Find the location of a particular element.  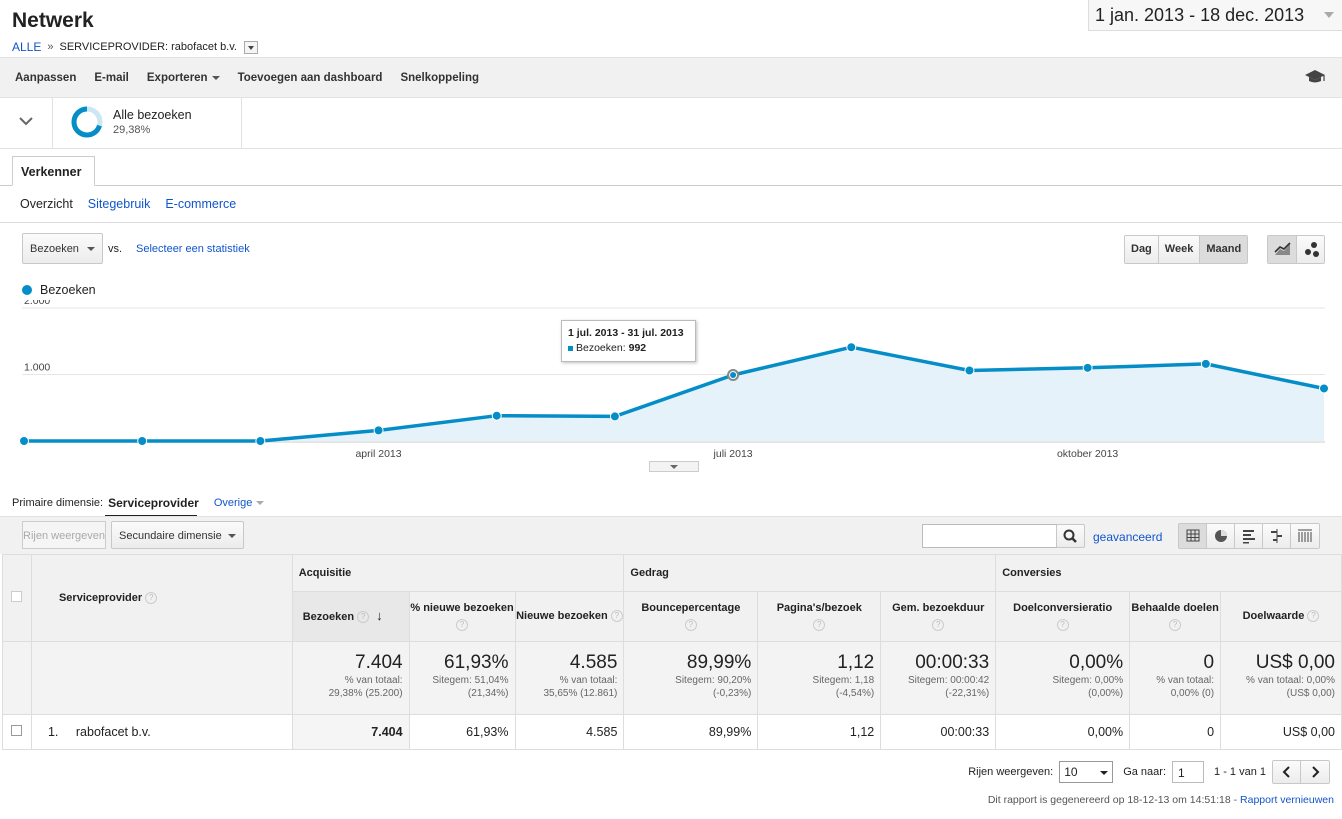

table-cell: 7.404 is located at coordinates (350, 732).